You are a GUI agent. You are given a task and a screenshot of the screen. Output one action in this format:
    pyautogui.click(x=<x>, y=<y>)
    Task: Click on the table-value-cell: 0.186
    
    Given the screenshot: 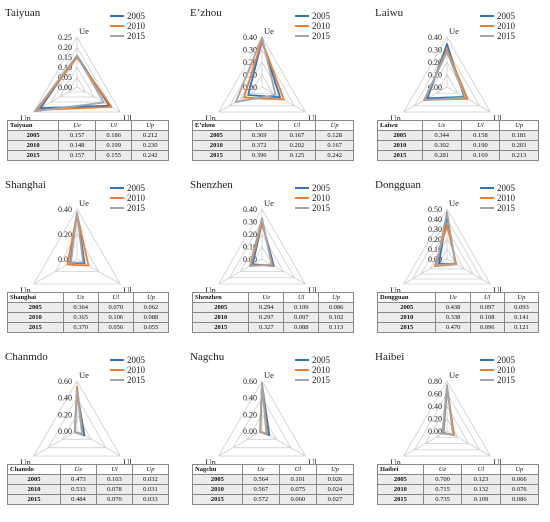 What is the action you would take?
    pyautogui.click(x=113, y=135)
    